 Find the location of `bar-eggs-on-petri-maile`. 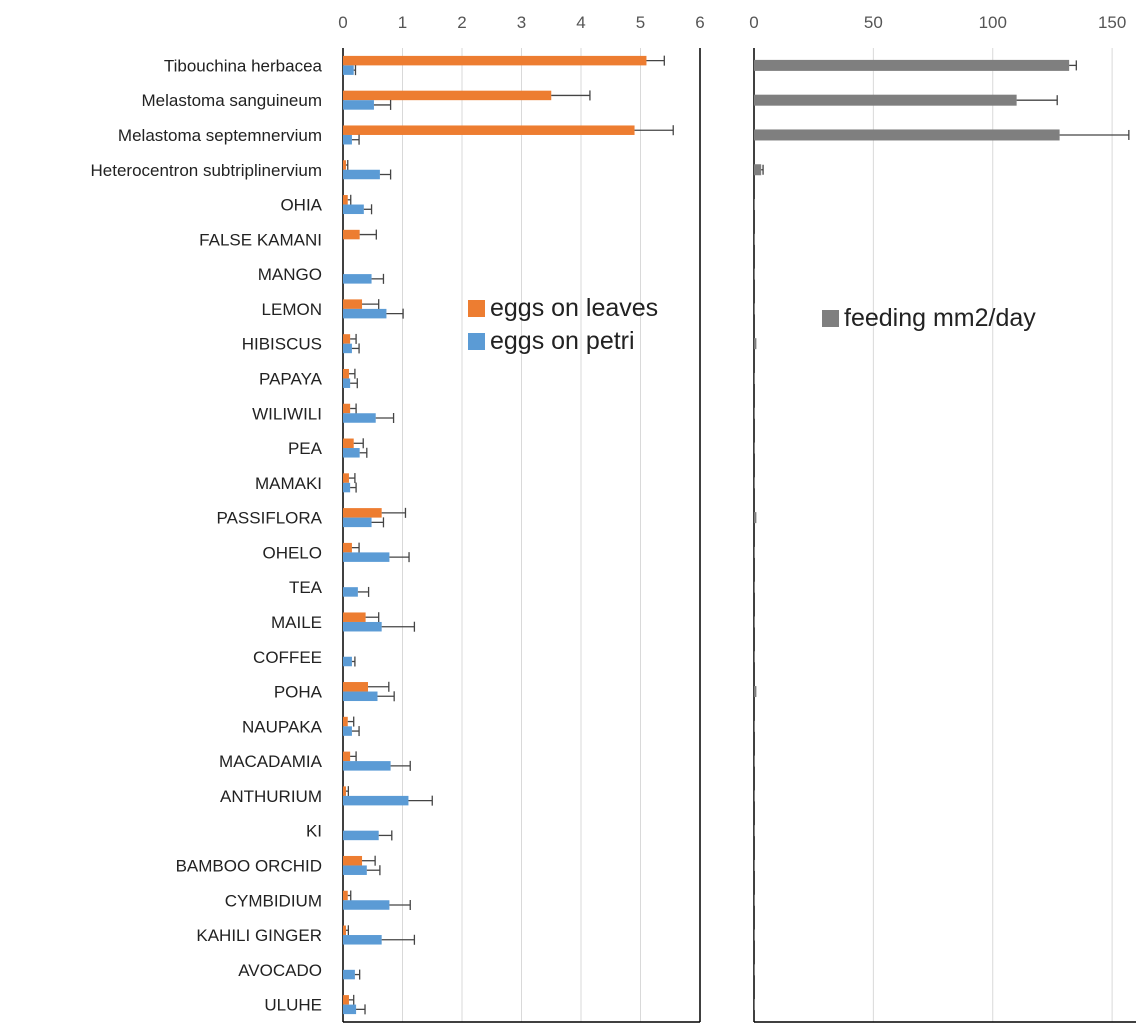

bar-eggs-on-petri-maile is located at coordinates (362, 626).